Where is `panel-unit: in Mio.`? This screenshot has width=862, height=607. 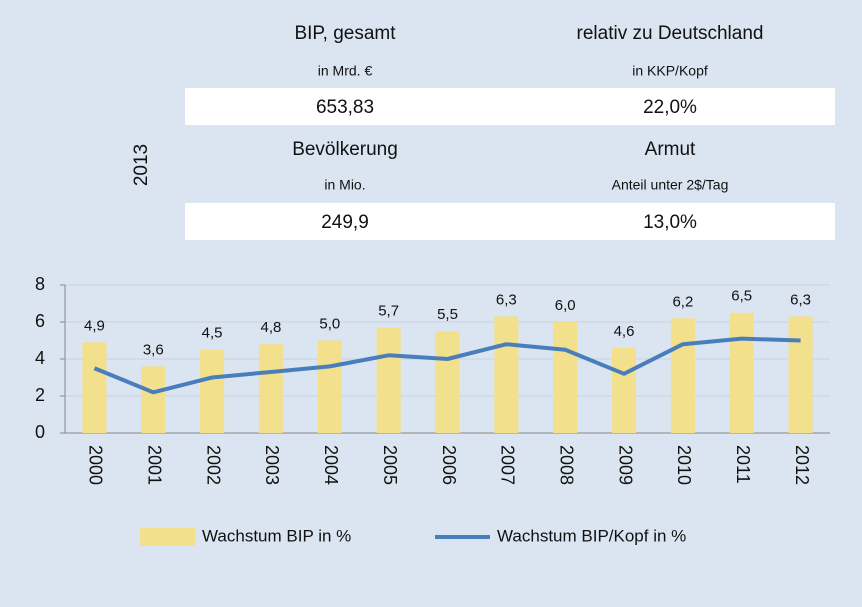
panel-unit: in Mio. is located at coordinates (344, 185).